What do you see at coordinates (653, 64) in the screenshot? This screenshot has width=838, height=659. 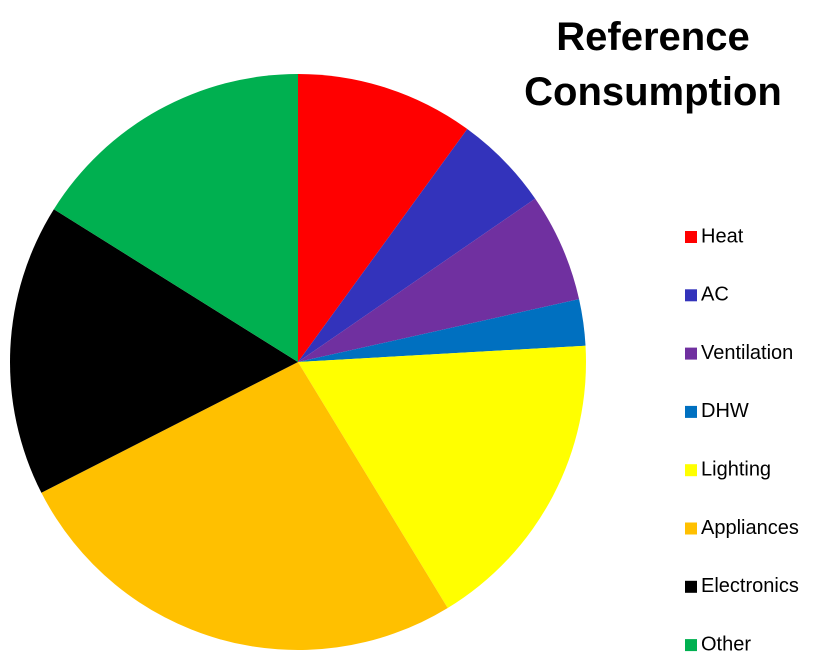 I see `chart-title: Reference Consumption` at bounding box center [653, 64].